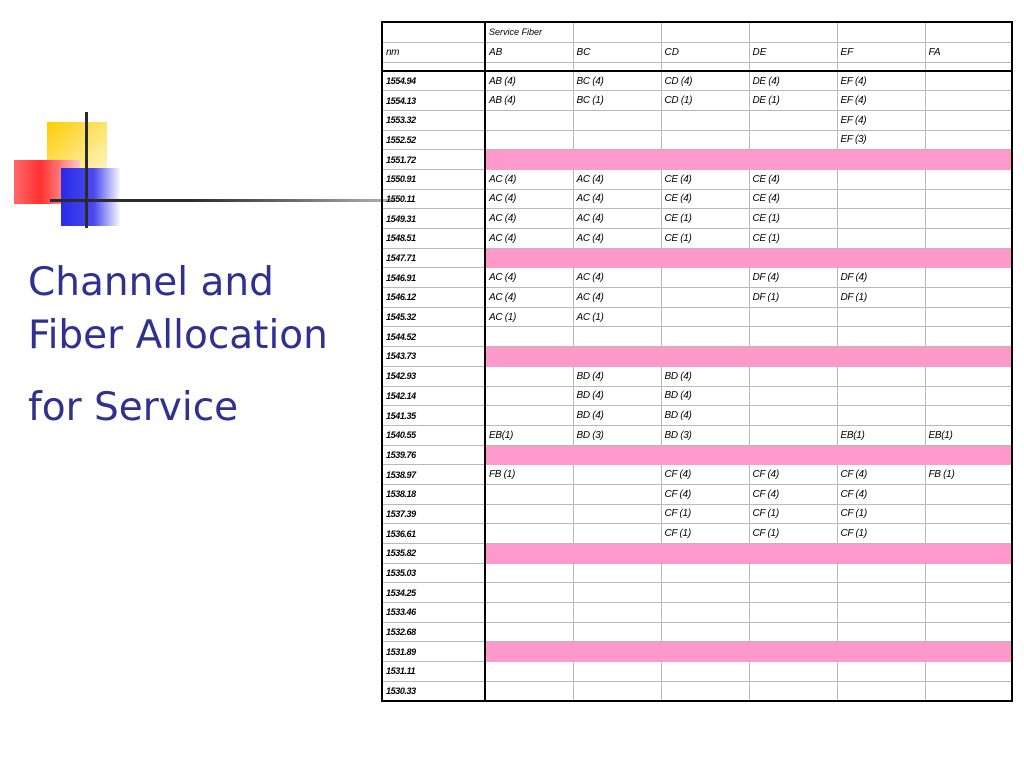  I want to click on wavelength-cell: 1537.39, so click(433, 514).